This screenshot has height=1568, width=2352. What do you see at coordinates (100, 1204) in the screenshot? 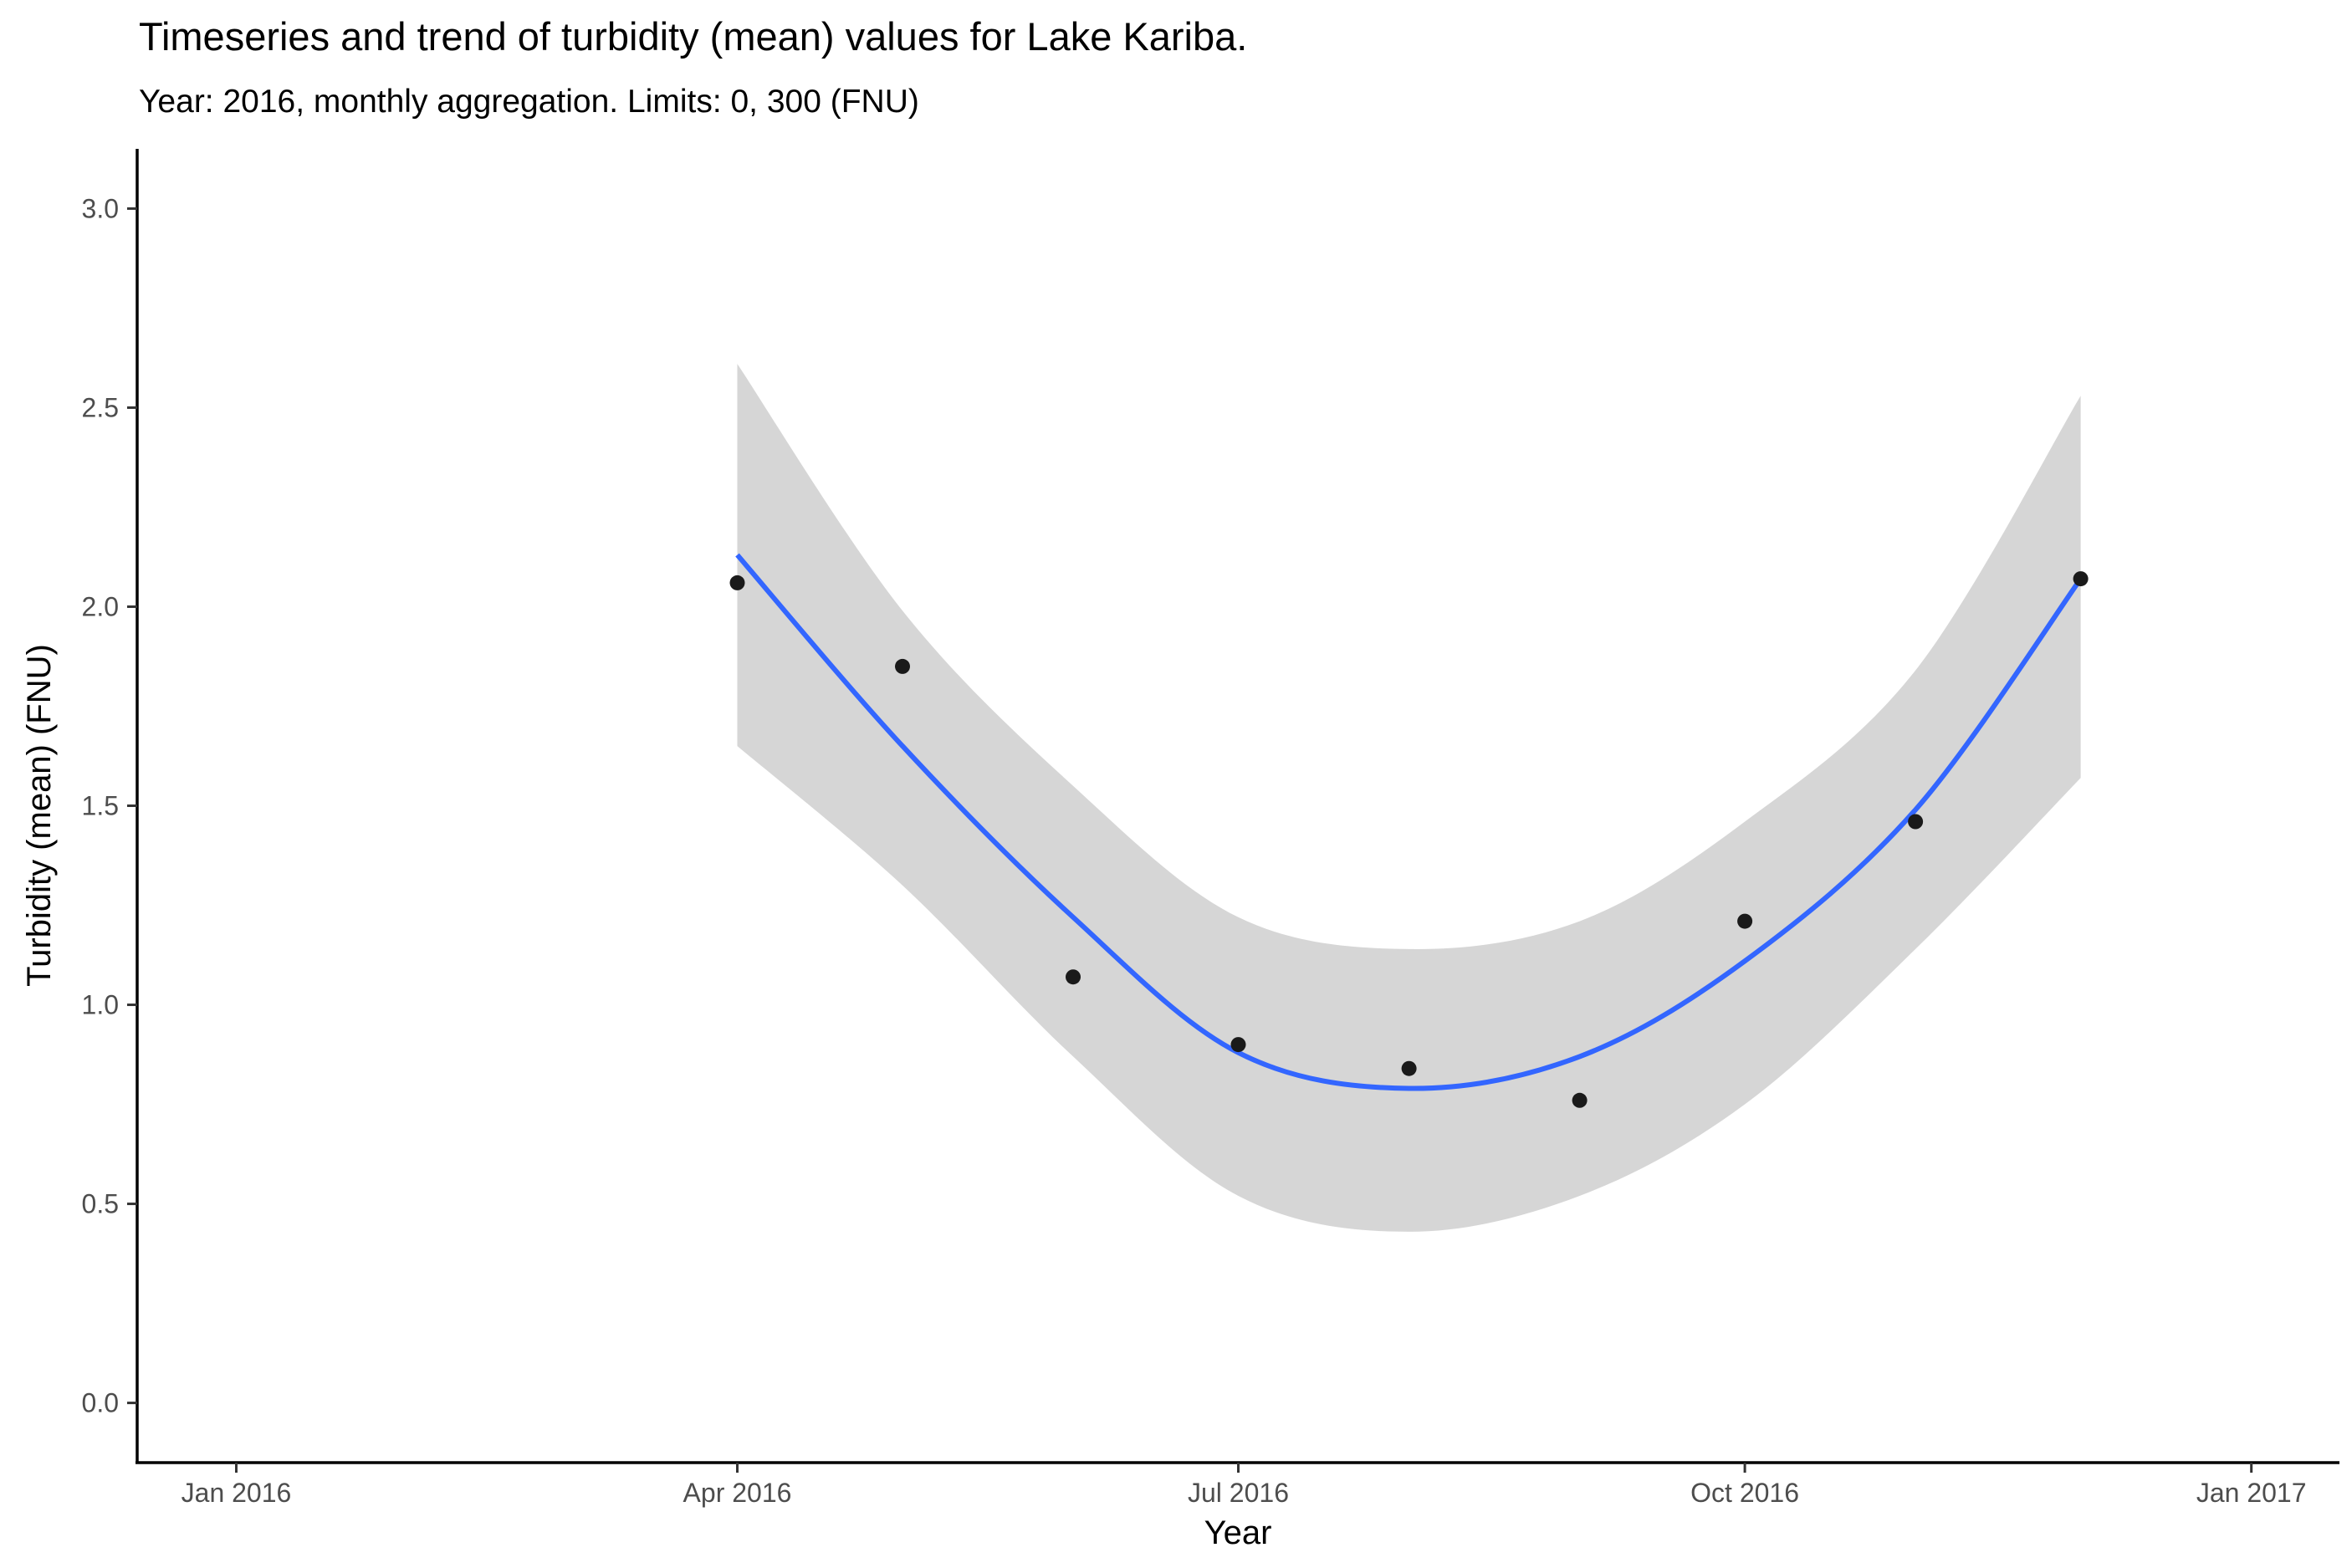
I see `y-tick-label: 0.5` at bounding box center [100, 1204].